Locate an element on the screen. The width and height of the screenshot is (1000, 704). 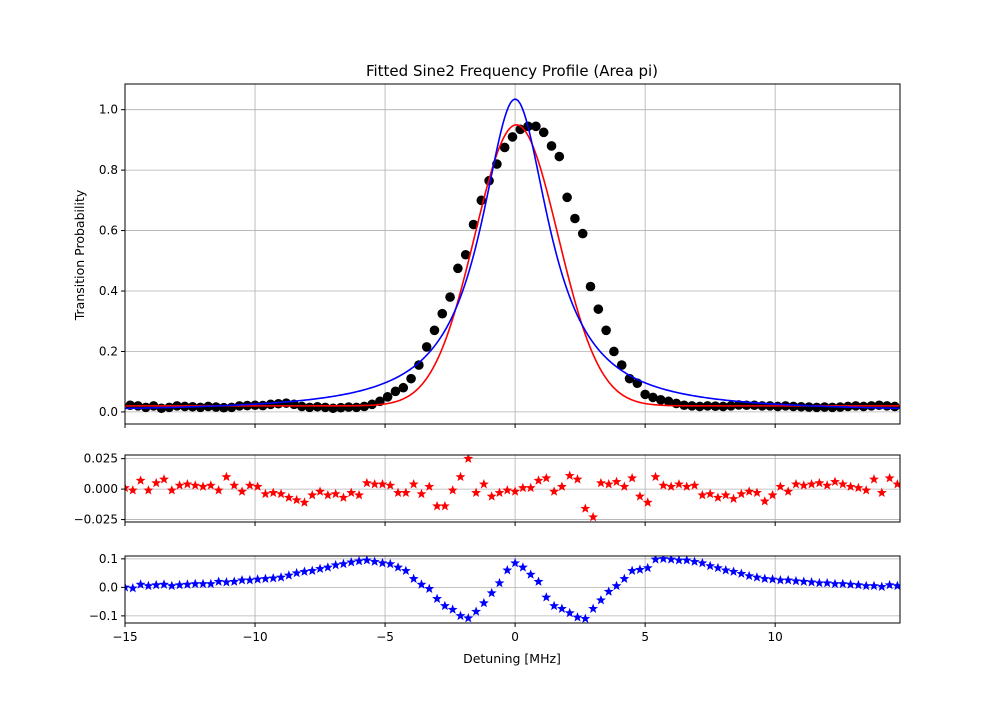
y-tick-label: 0.2 is located at coordinates (108, 351).